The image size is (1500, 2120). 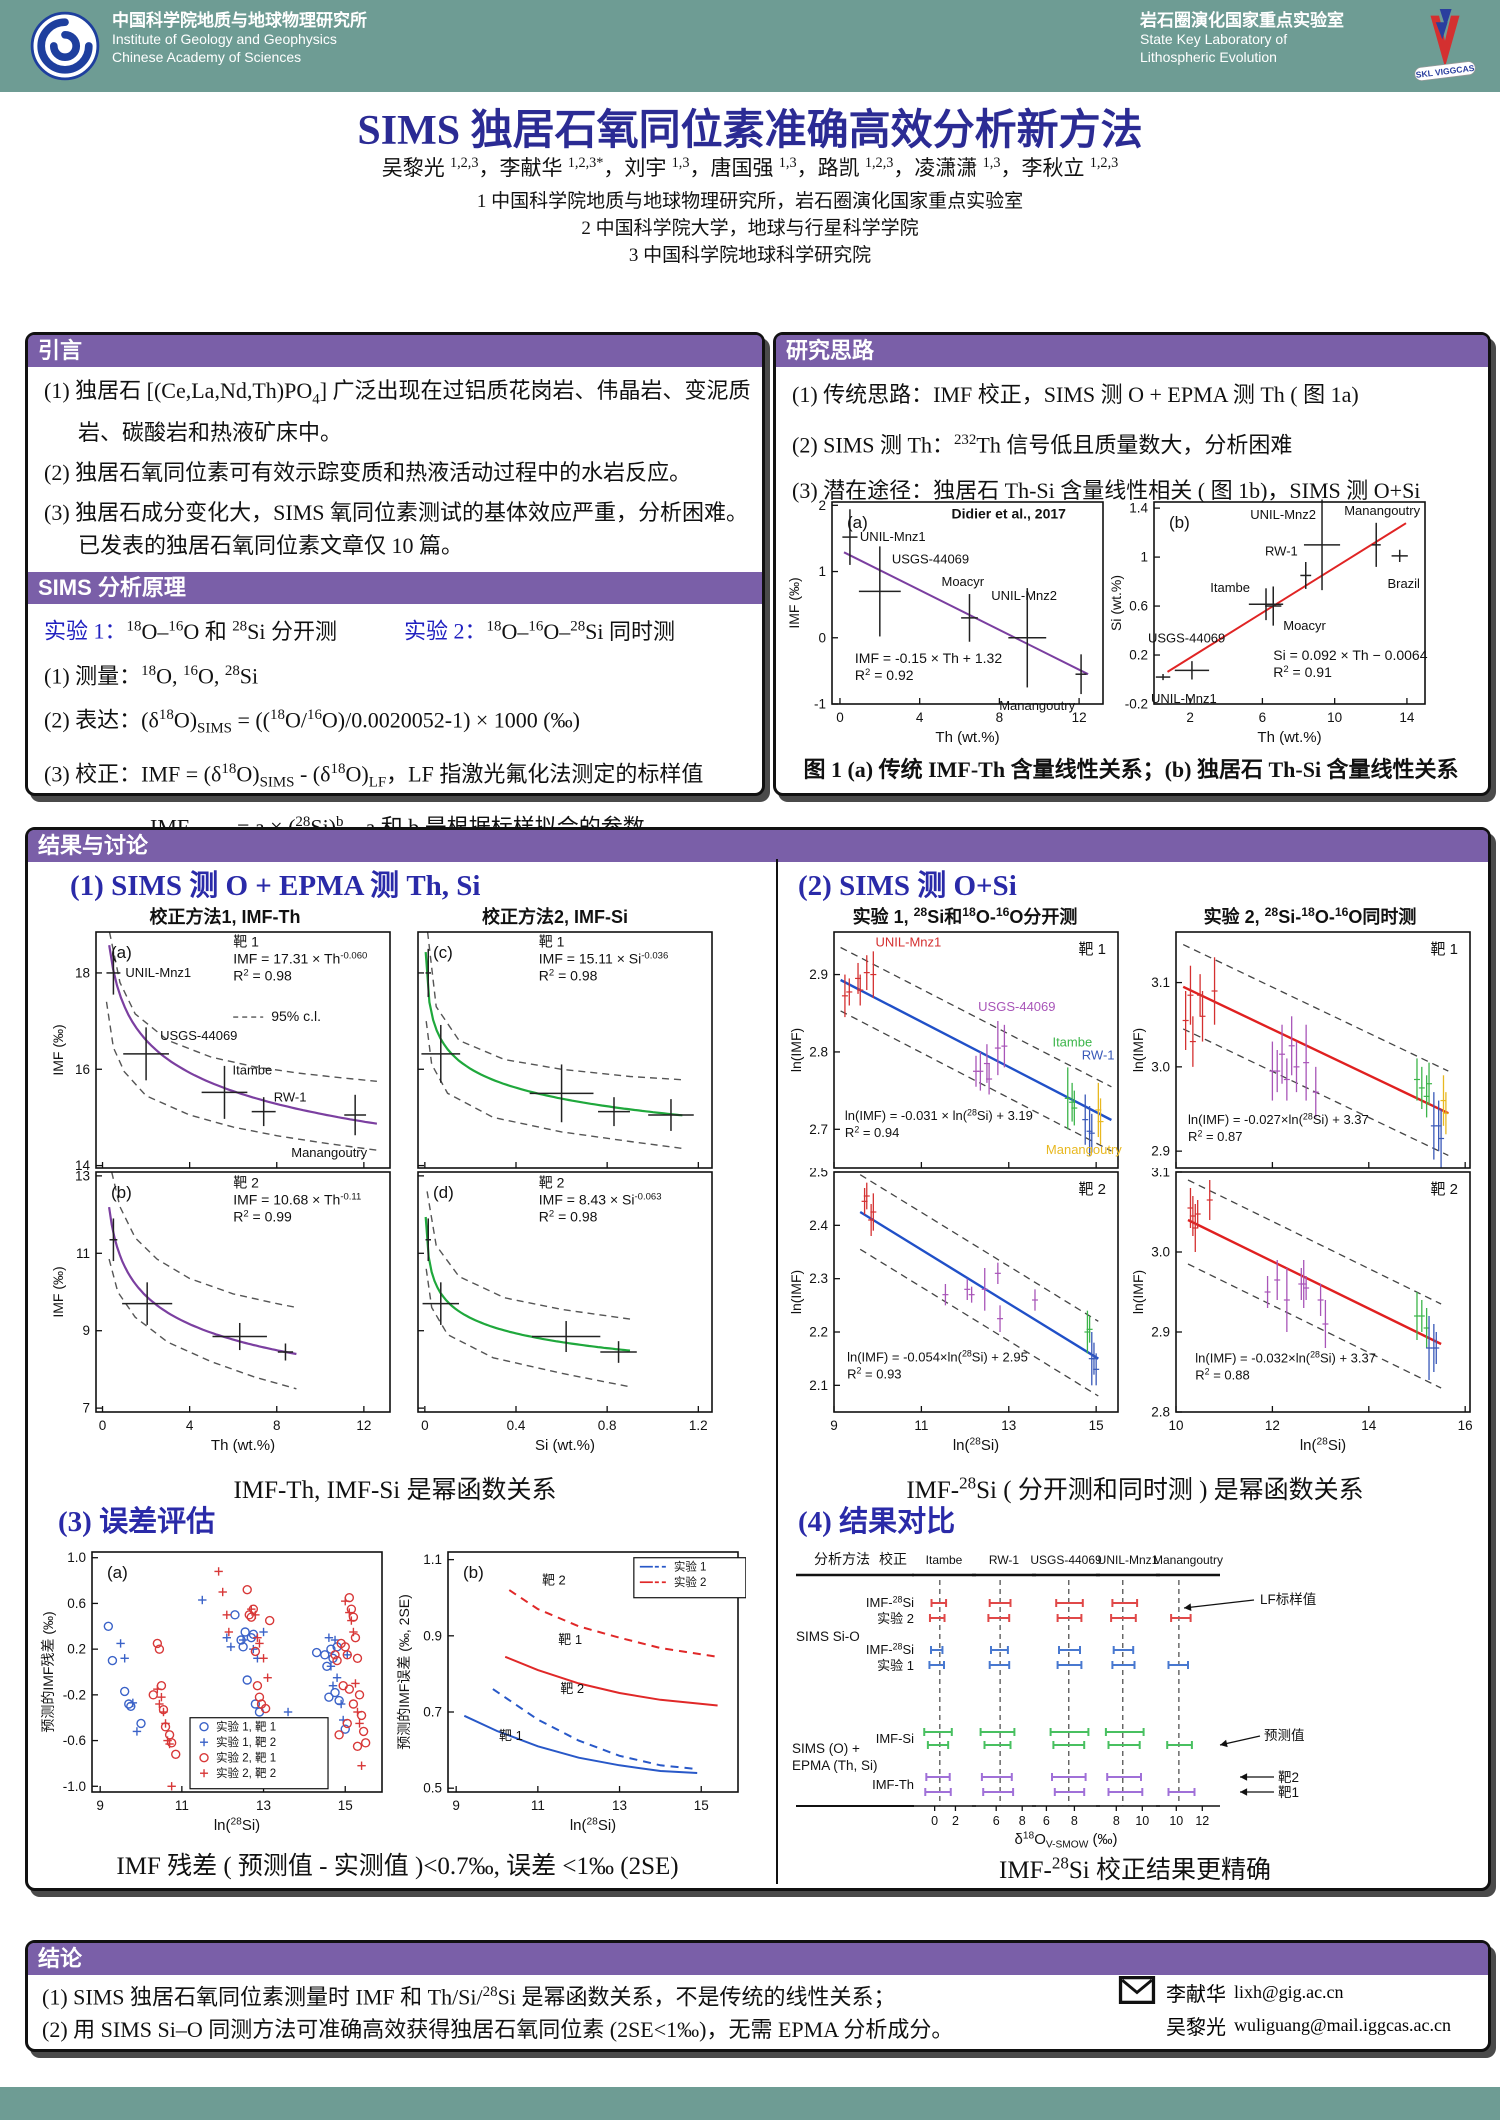 I want to click on conclusion-box: 结论, so click(x=758, y=1996).